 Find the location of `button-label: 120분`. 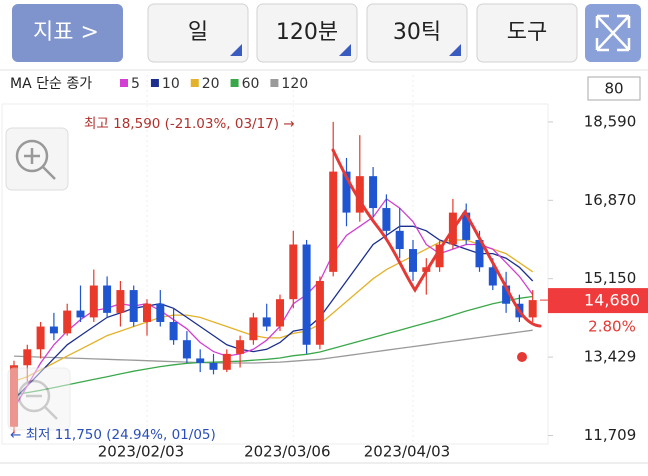

button-label: 120분 is located at coordinates (307, 32).